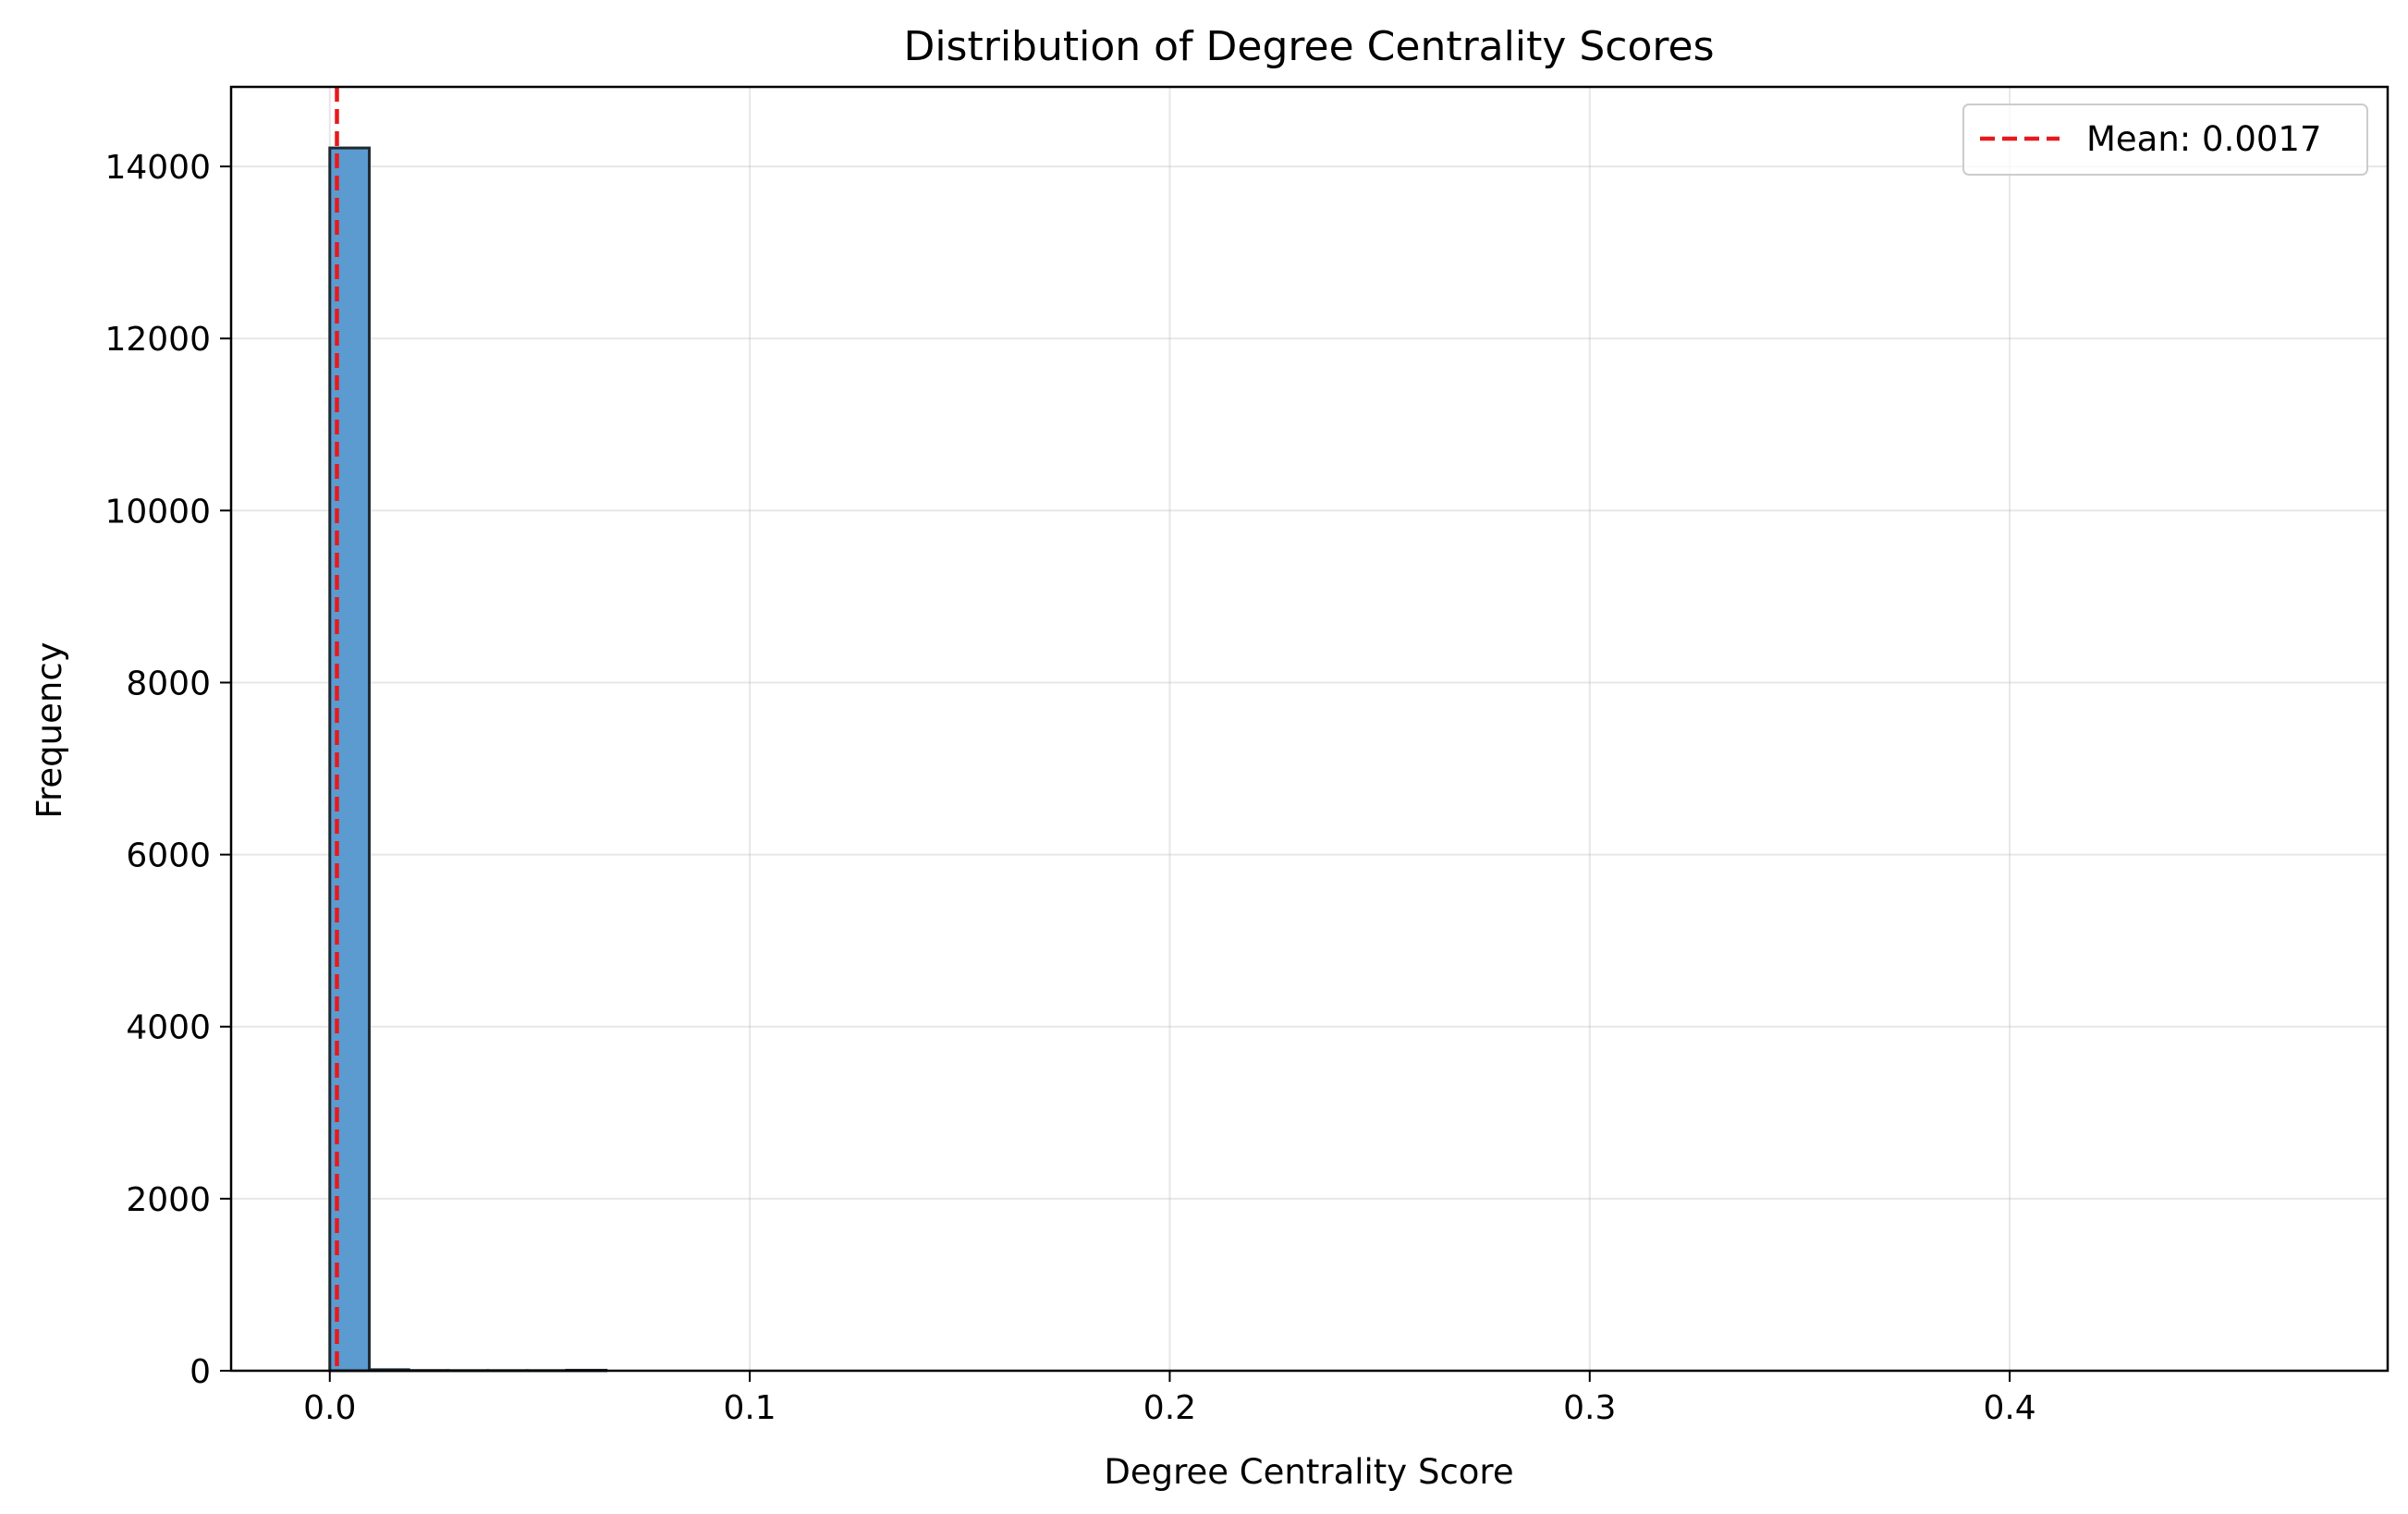 Image resolution: width=2408 pixels, height=1514 pixels. I want to click on y-tick-label: 14000, so click(157, 168).